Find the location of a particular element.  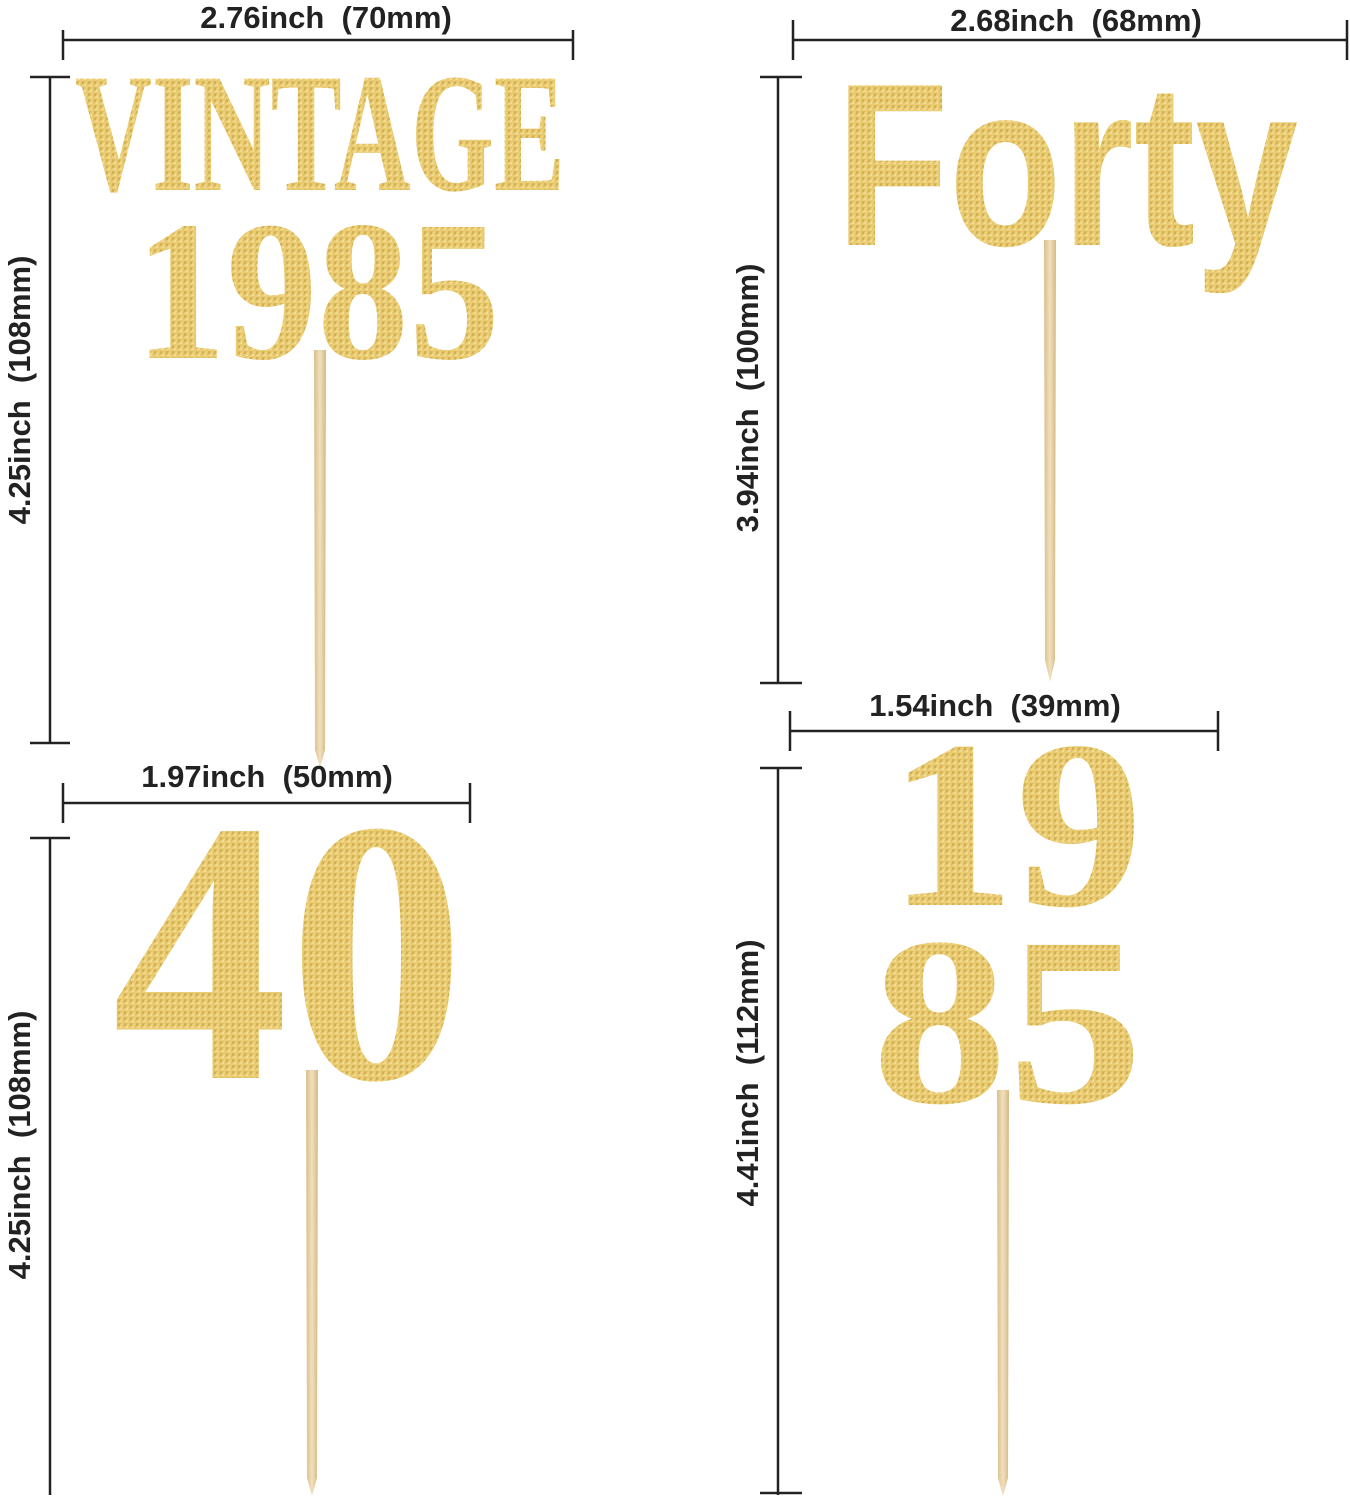

topper-text-forty: Forty is located at coordinates (1067, 165).